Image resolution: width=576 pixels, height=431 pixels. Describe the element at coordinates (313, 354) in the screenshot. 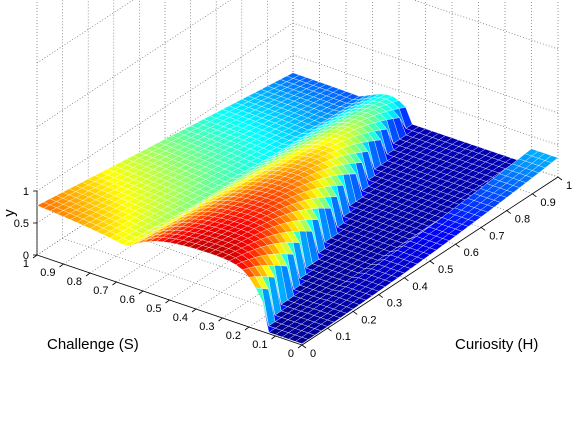

I see `x-tick-label: 0` at that location.